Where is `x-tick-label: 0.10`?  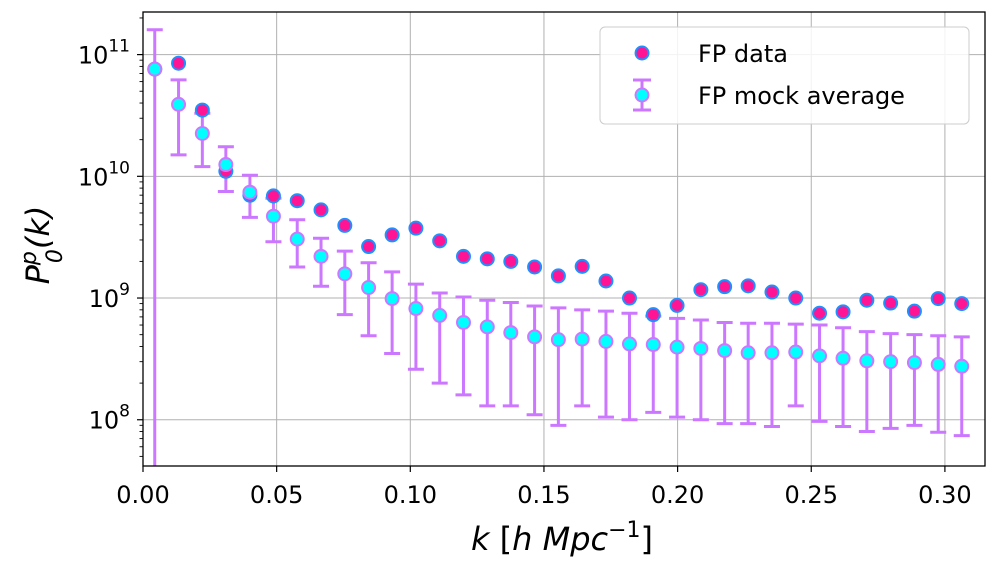 x-tick-label: 0.10 is located at coordinates (410, 495).